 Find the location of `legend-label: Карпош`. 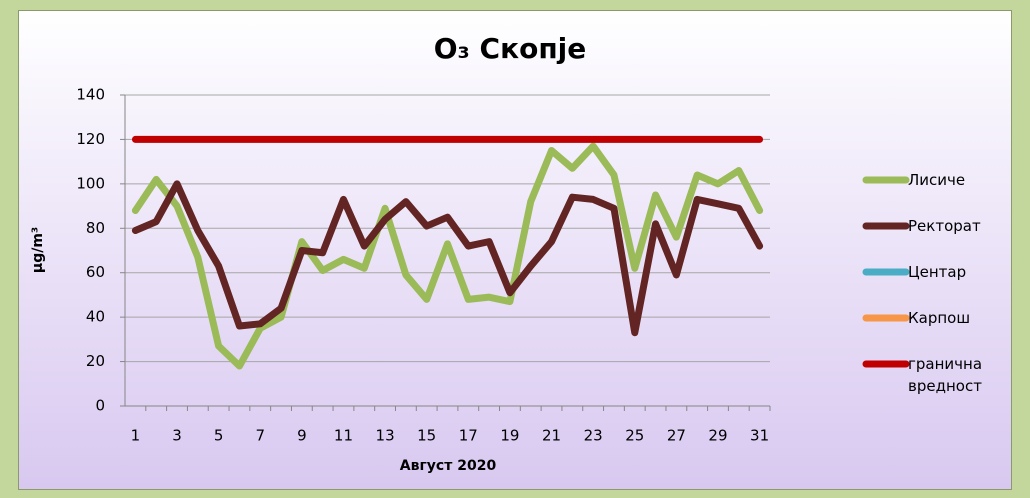

legend-label: Карпош is located at coordinates (939, 318).